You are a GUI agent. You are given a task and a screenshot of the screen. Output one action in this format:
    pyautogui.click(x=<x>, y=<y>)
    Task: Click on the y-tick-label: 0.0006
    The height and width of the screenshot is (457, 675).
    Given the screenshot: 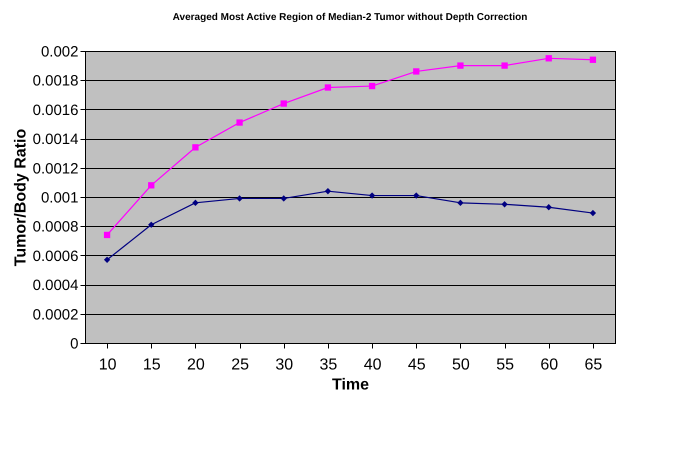 What is the action you would take?
    pyautogui.click(x=55, y=256)
    